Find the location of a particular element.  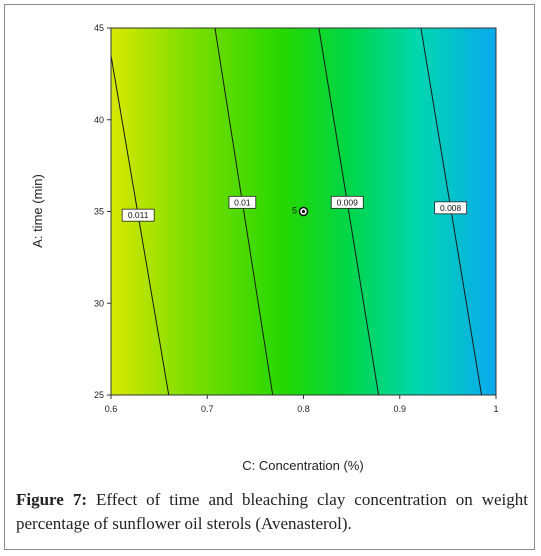

contour-label: 0.011 is located at coordinates (138, 215).